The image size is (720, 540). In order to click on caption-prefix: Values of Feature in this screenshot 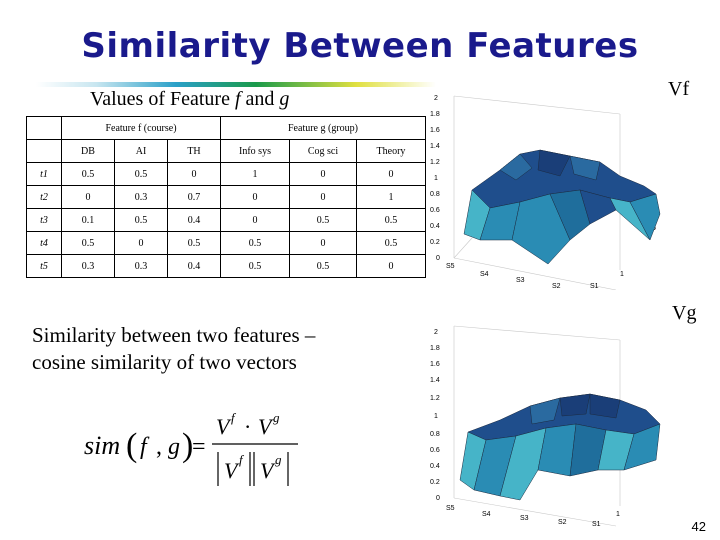, I will do `click(162, 99)`.